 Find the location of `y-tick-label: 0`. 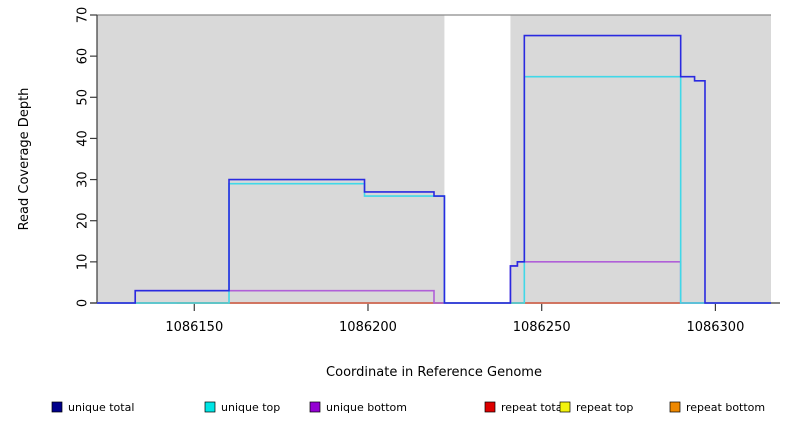

y-tick-label: 0 is located at coordinates (83, 303).